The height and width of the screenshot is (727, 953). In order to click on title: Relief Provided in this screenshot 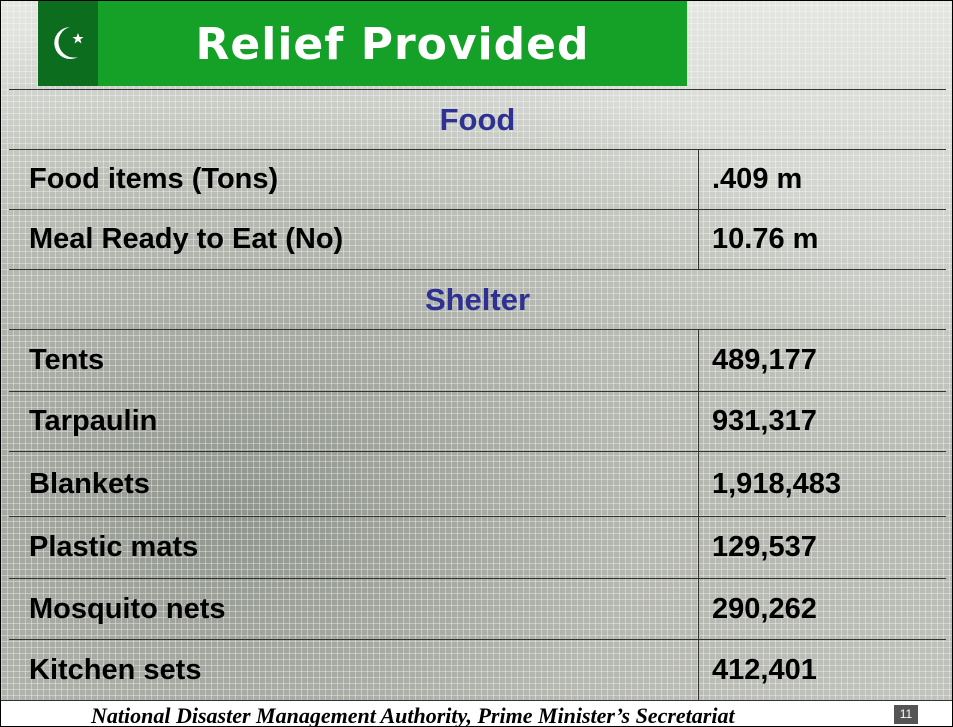, I will do `click(392, 44)`.